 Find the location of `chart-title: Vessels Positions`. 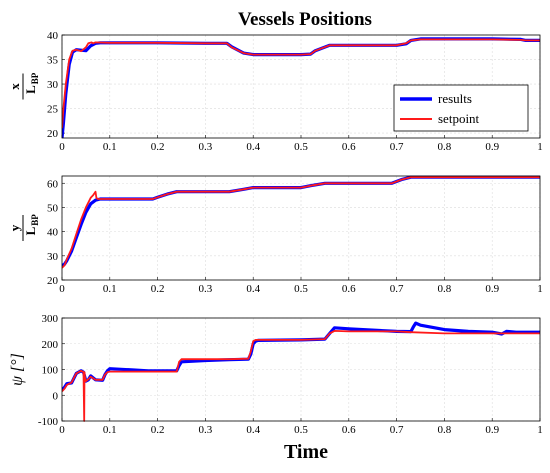

chart-title: Vessels Positions is located at coordinates (305, 19).